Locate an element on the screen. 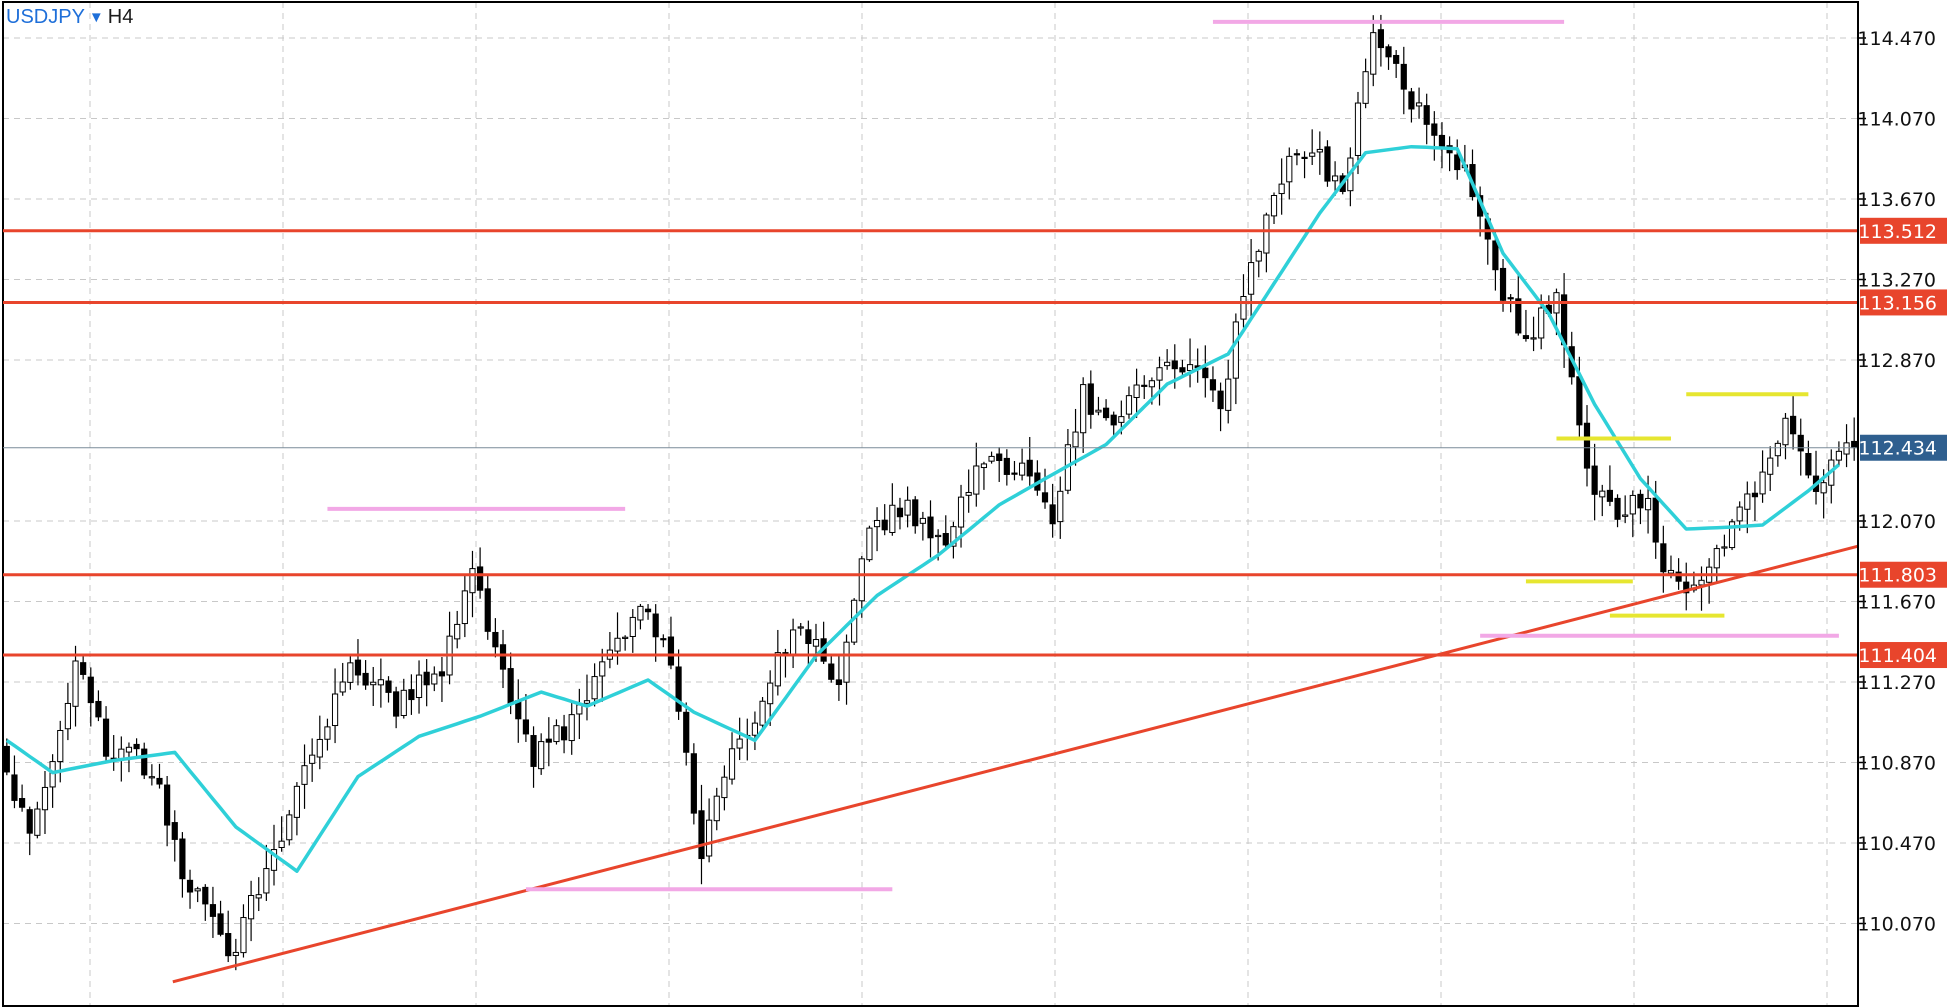 This screenshot has width=1949, height=1008. symbol-label: USDJPY is located at coordinates (45, 17).